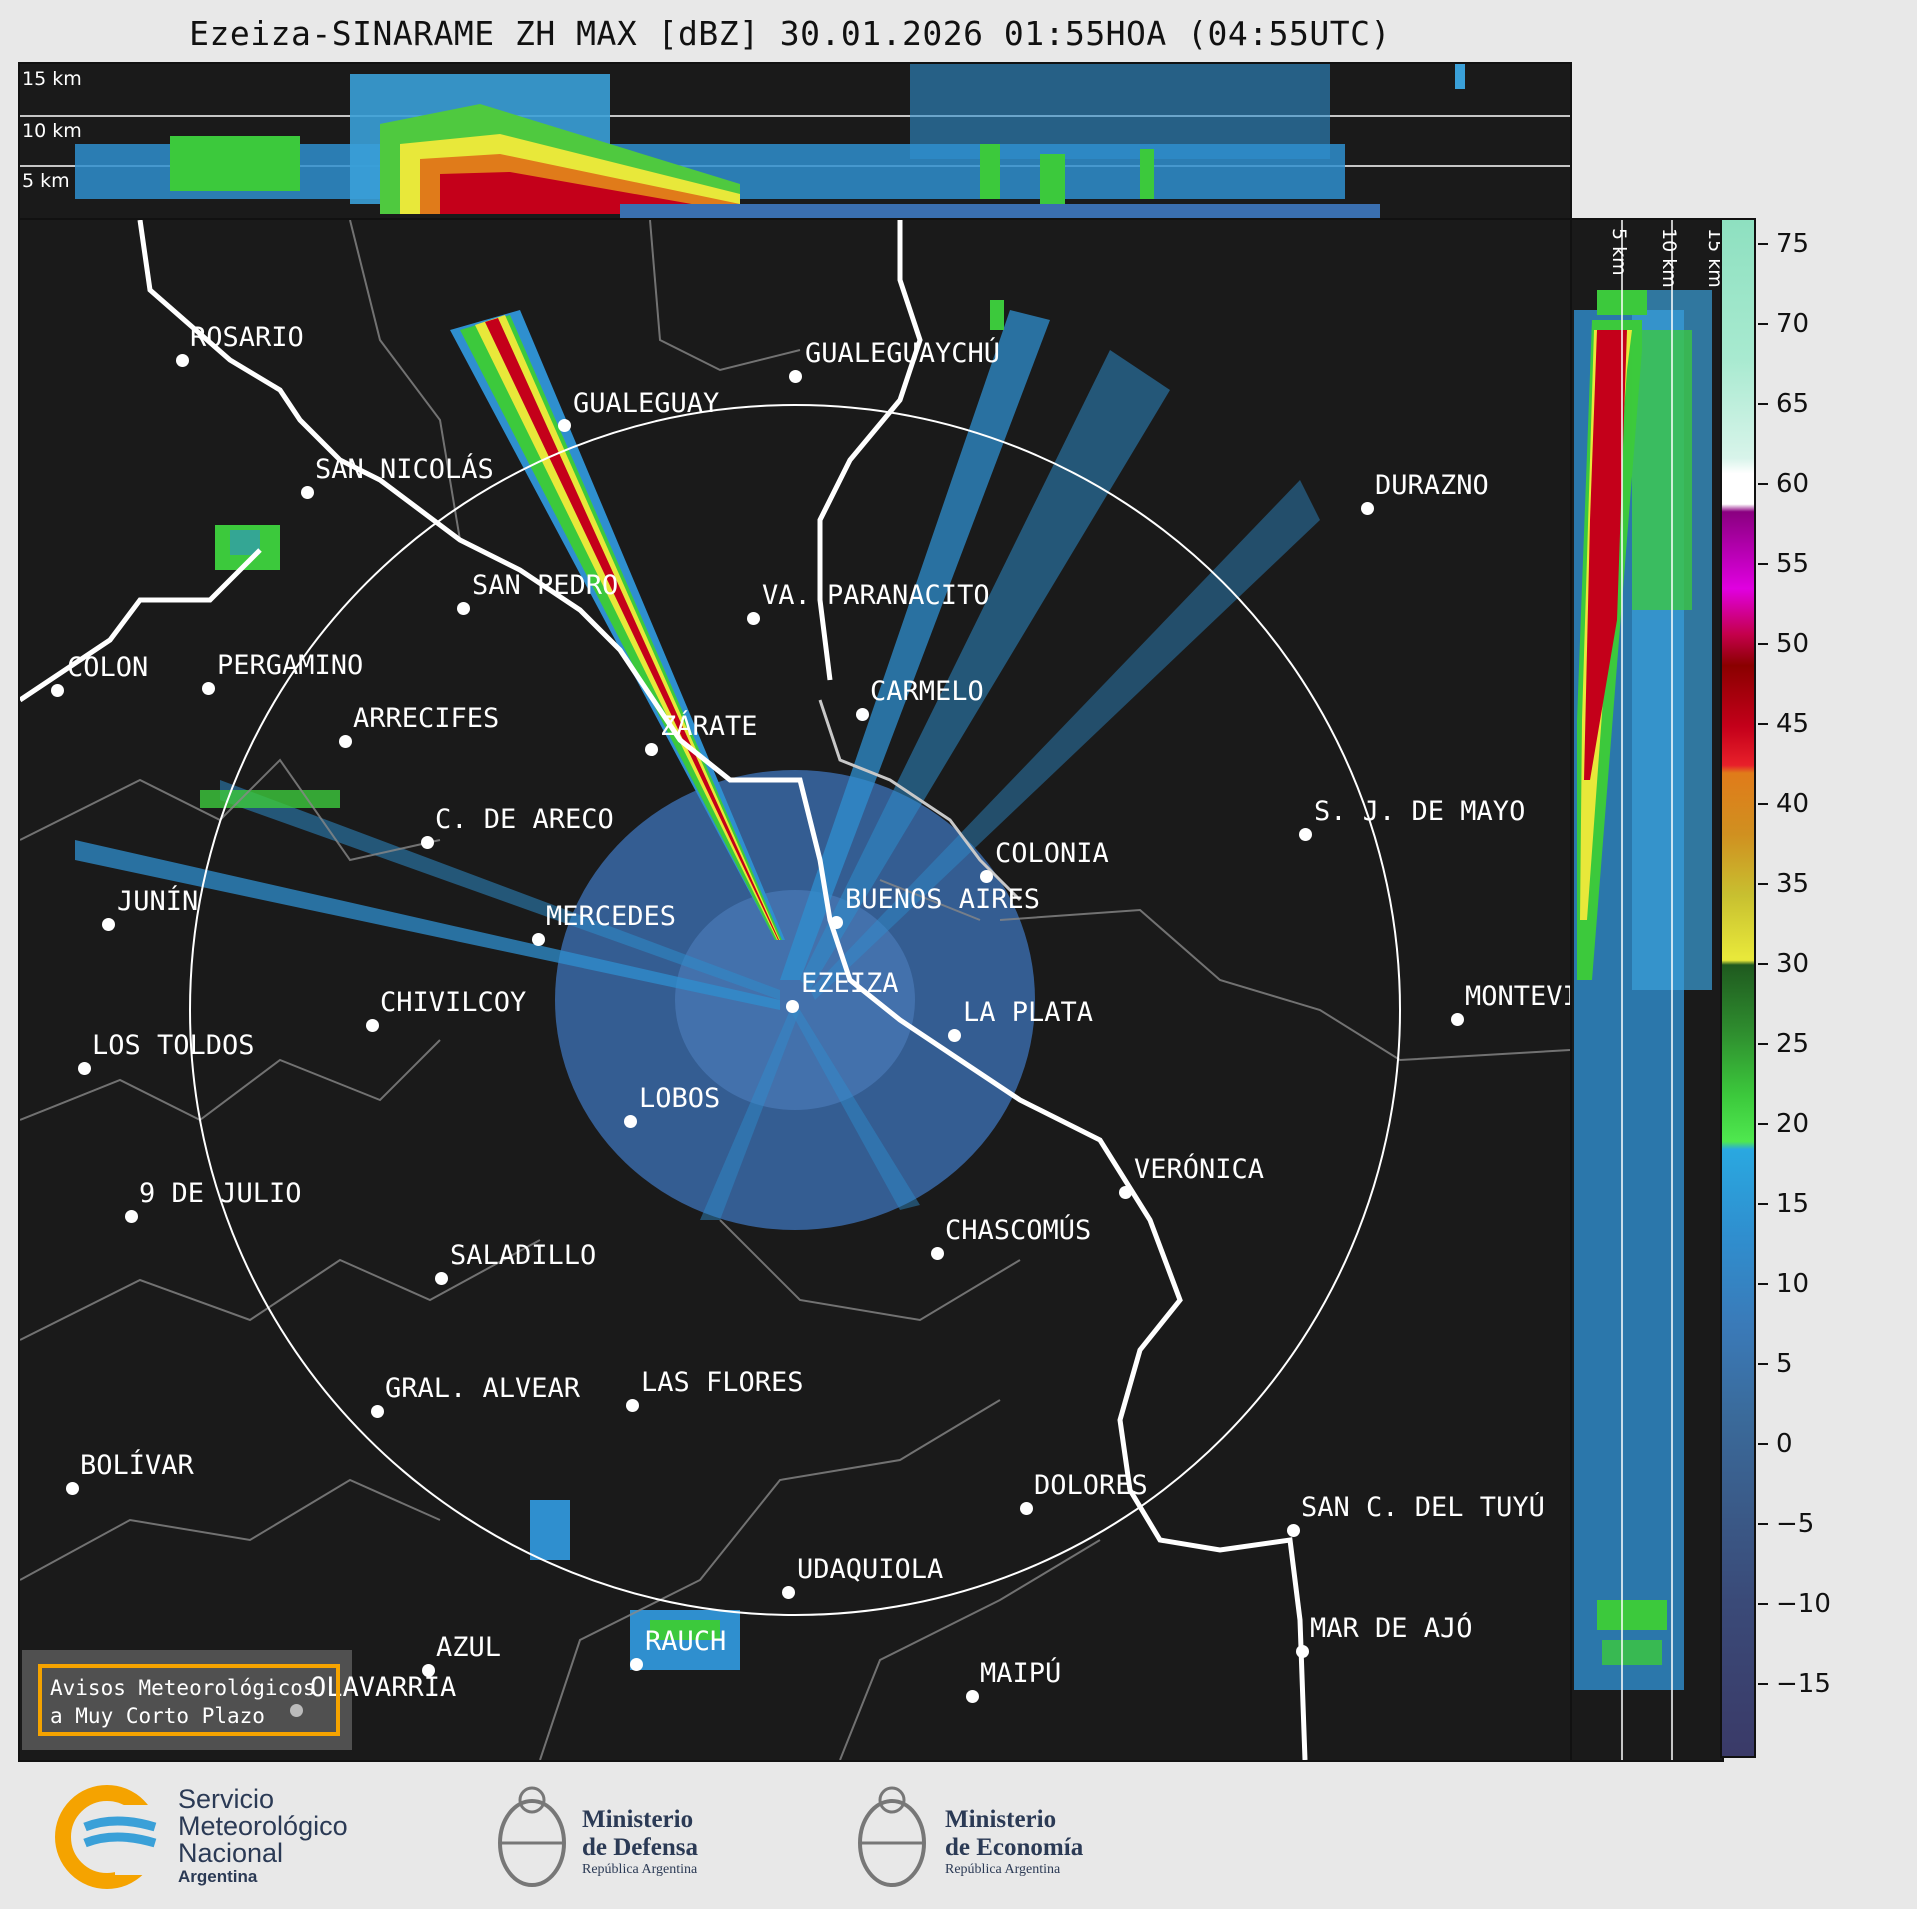 The width and height of the screenshot is (1917, 1909). I want to click on smn-line-1: Servicio, so click(226, 1799).